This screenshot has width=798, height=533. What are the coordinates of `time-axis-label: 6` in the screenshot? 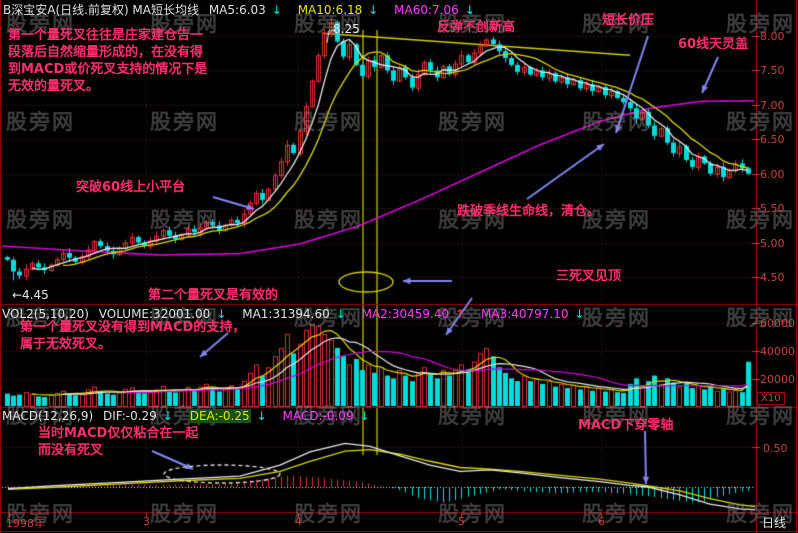 It's located at (601, 521).